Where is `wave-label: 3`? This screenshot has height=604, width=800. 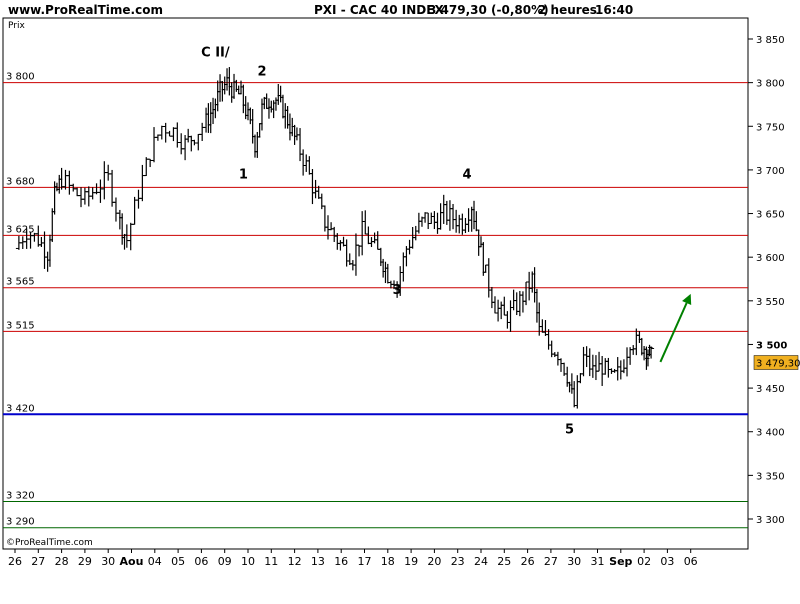
wave-label: 3 is located at coordinates (397, 290).